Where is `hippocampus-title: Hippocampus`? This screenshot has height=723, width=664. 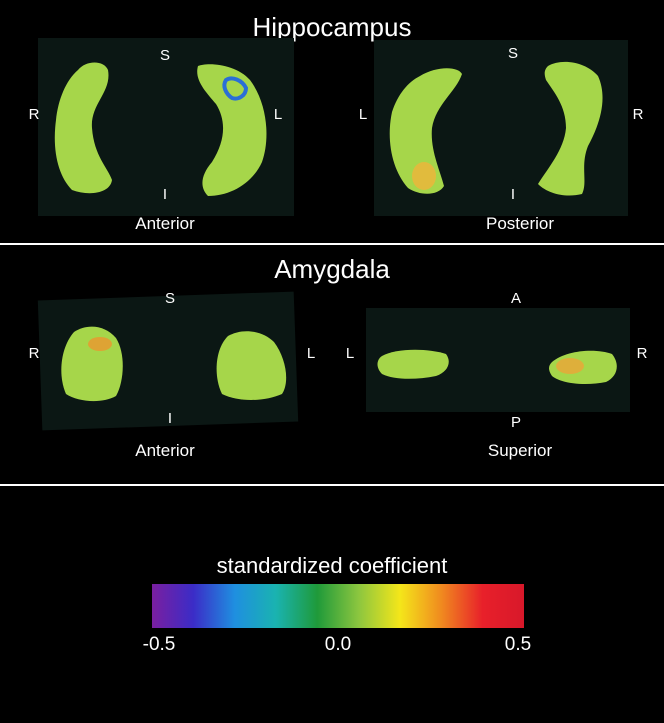
hippocampus-title: Hippocampus is located at coordinates (332, 27).